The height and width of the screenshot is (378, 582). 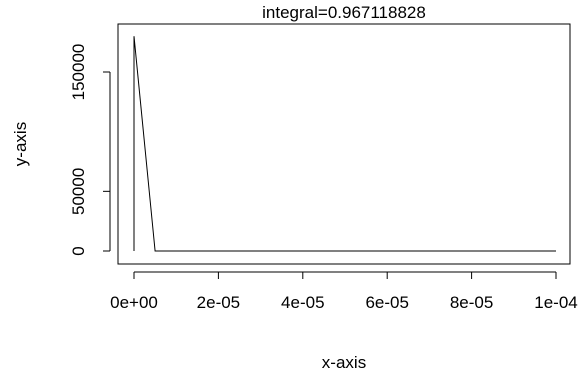 I want to click on x-tick-label: 0e+00, so click(x=134, y=302).